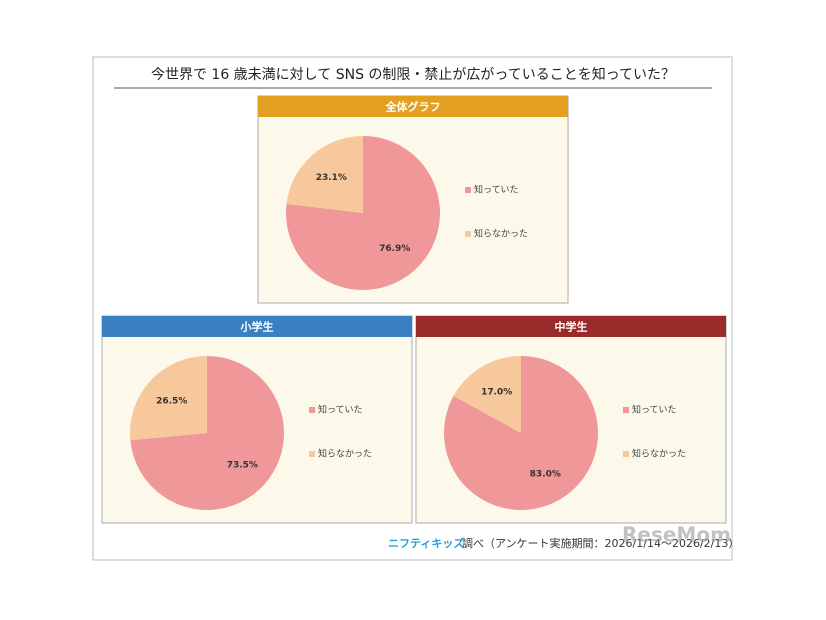 The image size is (826, 620). I want to click on watermark: ReseMom, so click(676, 535).